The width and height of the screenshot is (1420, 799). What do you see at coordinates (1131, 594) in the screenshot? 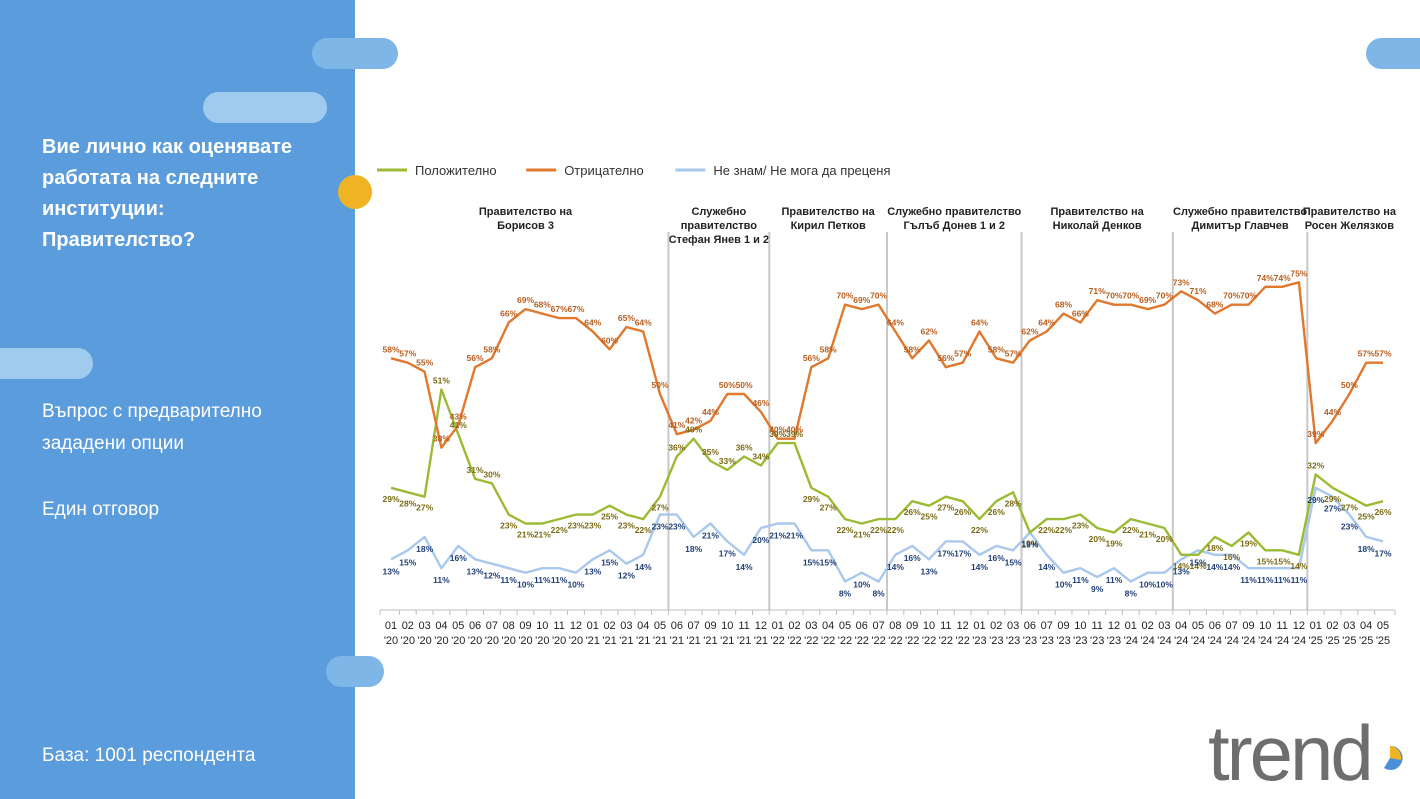
I see `data-label-2: 8%` at bounding box center [1131, 594].